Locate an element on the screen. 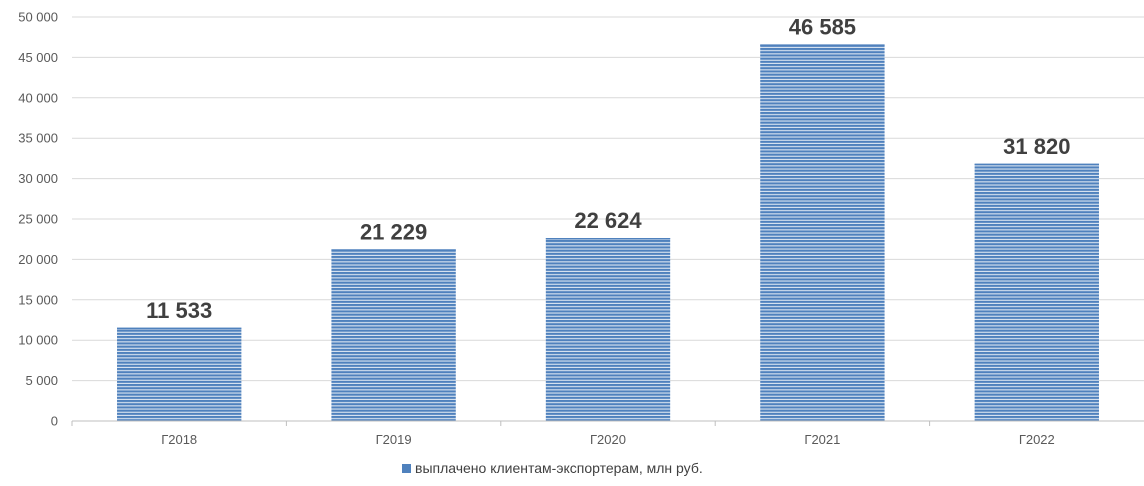  y-tick-label: 40 000 is located at coordinates (38, 97).